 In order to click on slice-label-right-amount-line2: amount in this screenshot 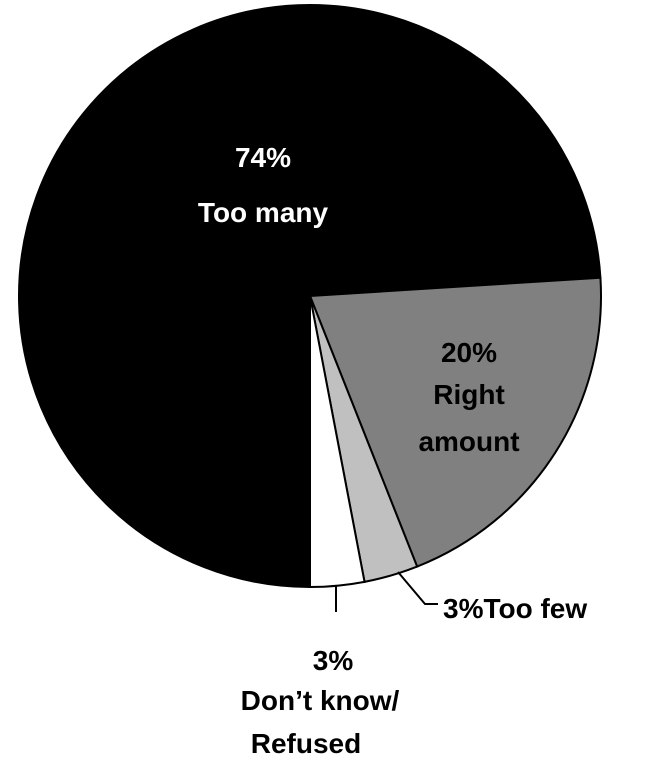, I will do `click(468, 441)`.